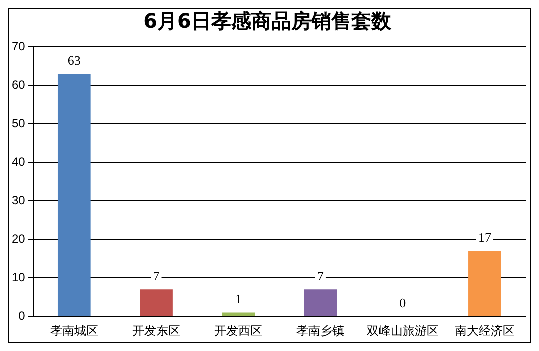  Describe the element at coordinates (238, 331) in the screenshot. I see `x-tick-label: 开发西区` at that location.